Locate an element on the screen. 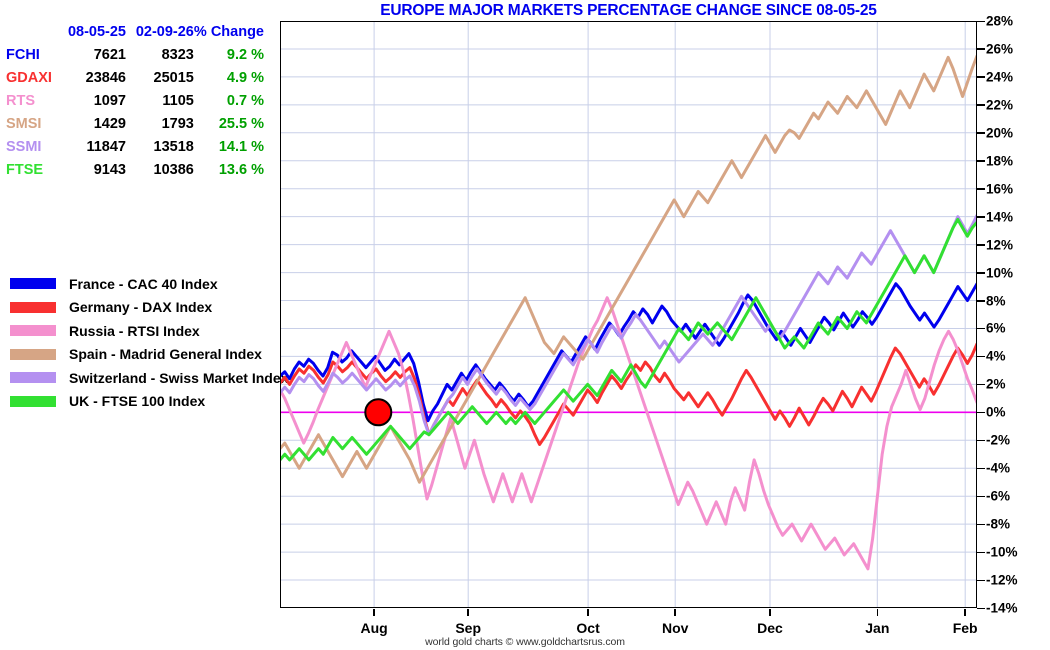 The height and width of the screenshot is (650, 1050). legend-item: UK - FTSE 100 Index is located at coordinates (142, 402).